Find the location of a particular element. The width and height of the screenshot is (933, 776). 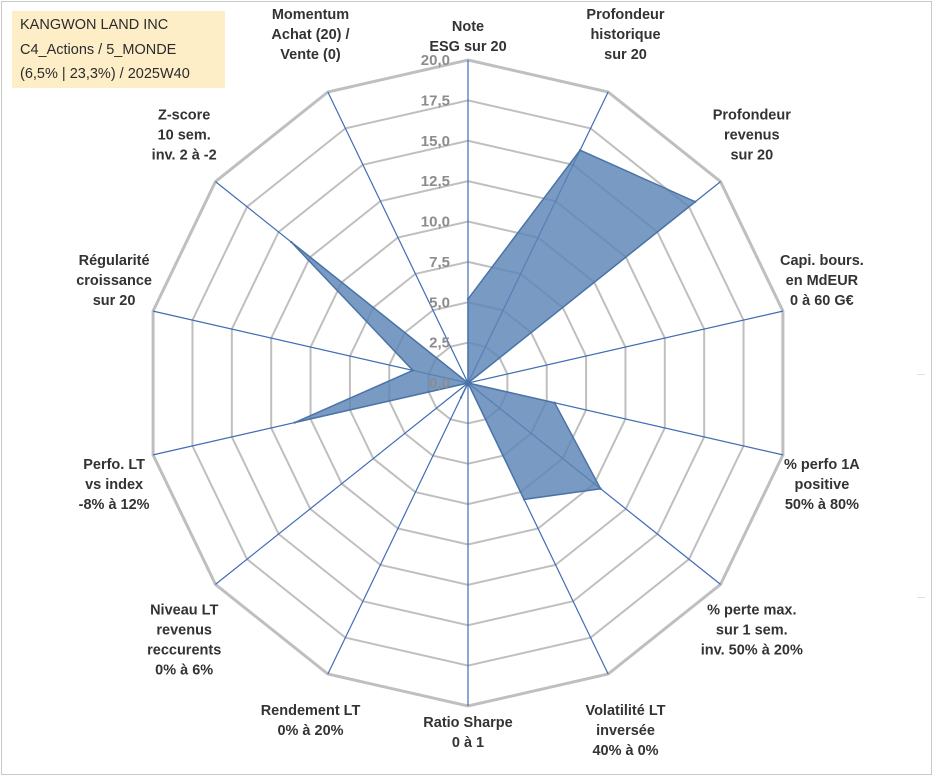

axis-label: Momentum Achat (20) / Vente (0) is located at coordinates (310, 35).